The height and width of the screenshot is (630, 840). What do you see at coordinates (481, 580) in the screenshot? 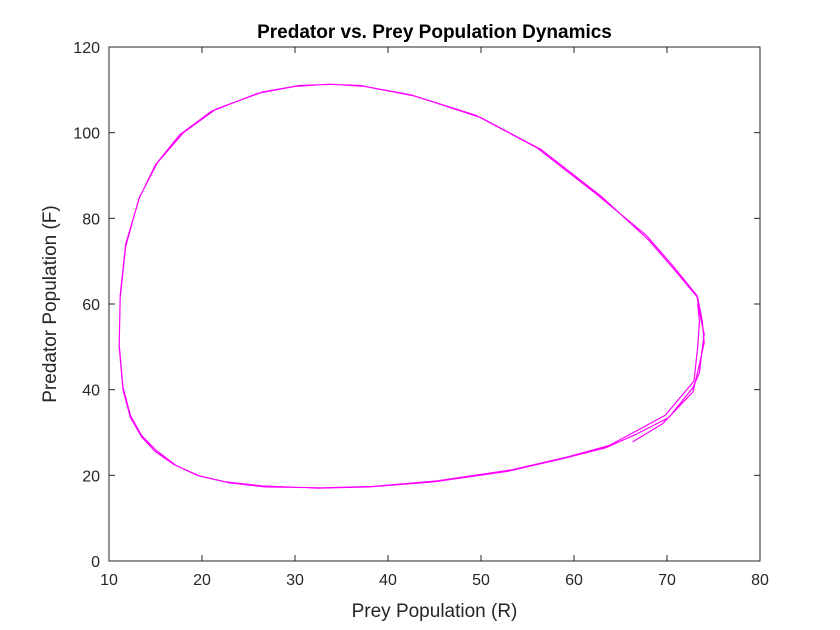
I see `x-tick-label: 50` at bounding box center [481, 580].